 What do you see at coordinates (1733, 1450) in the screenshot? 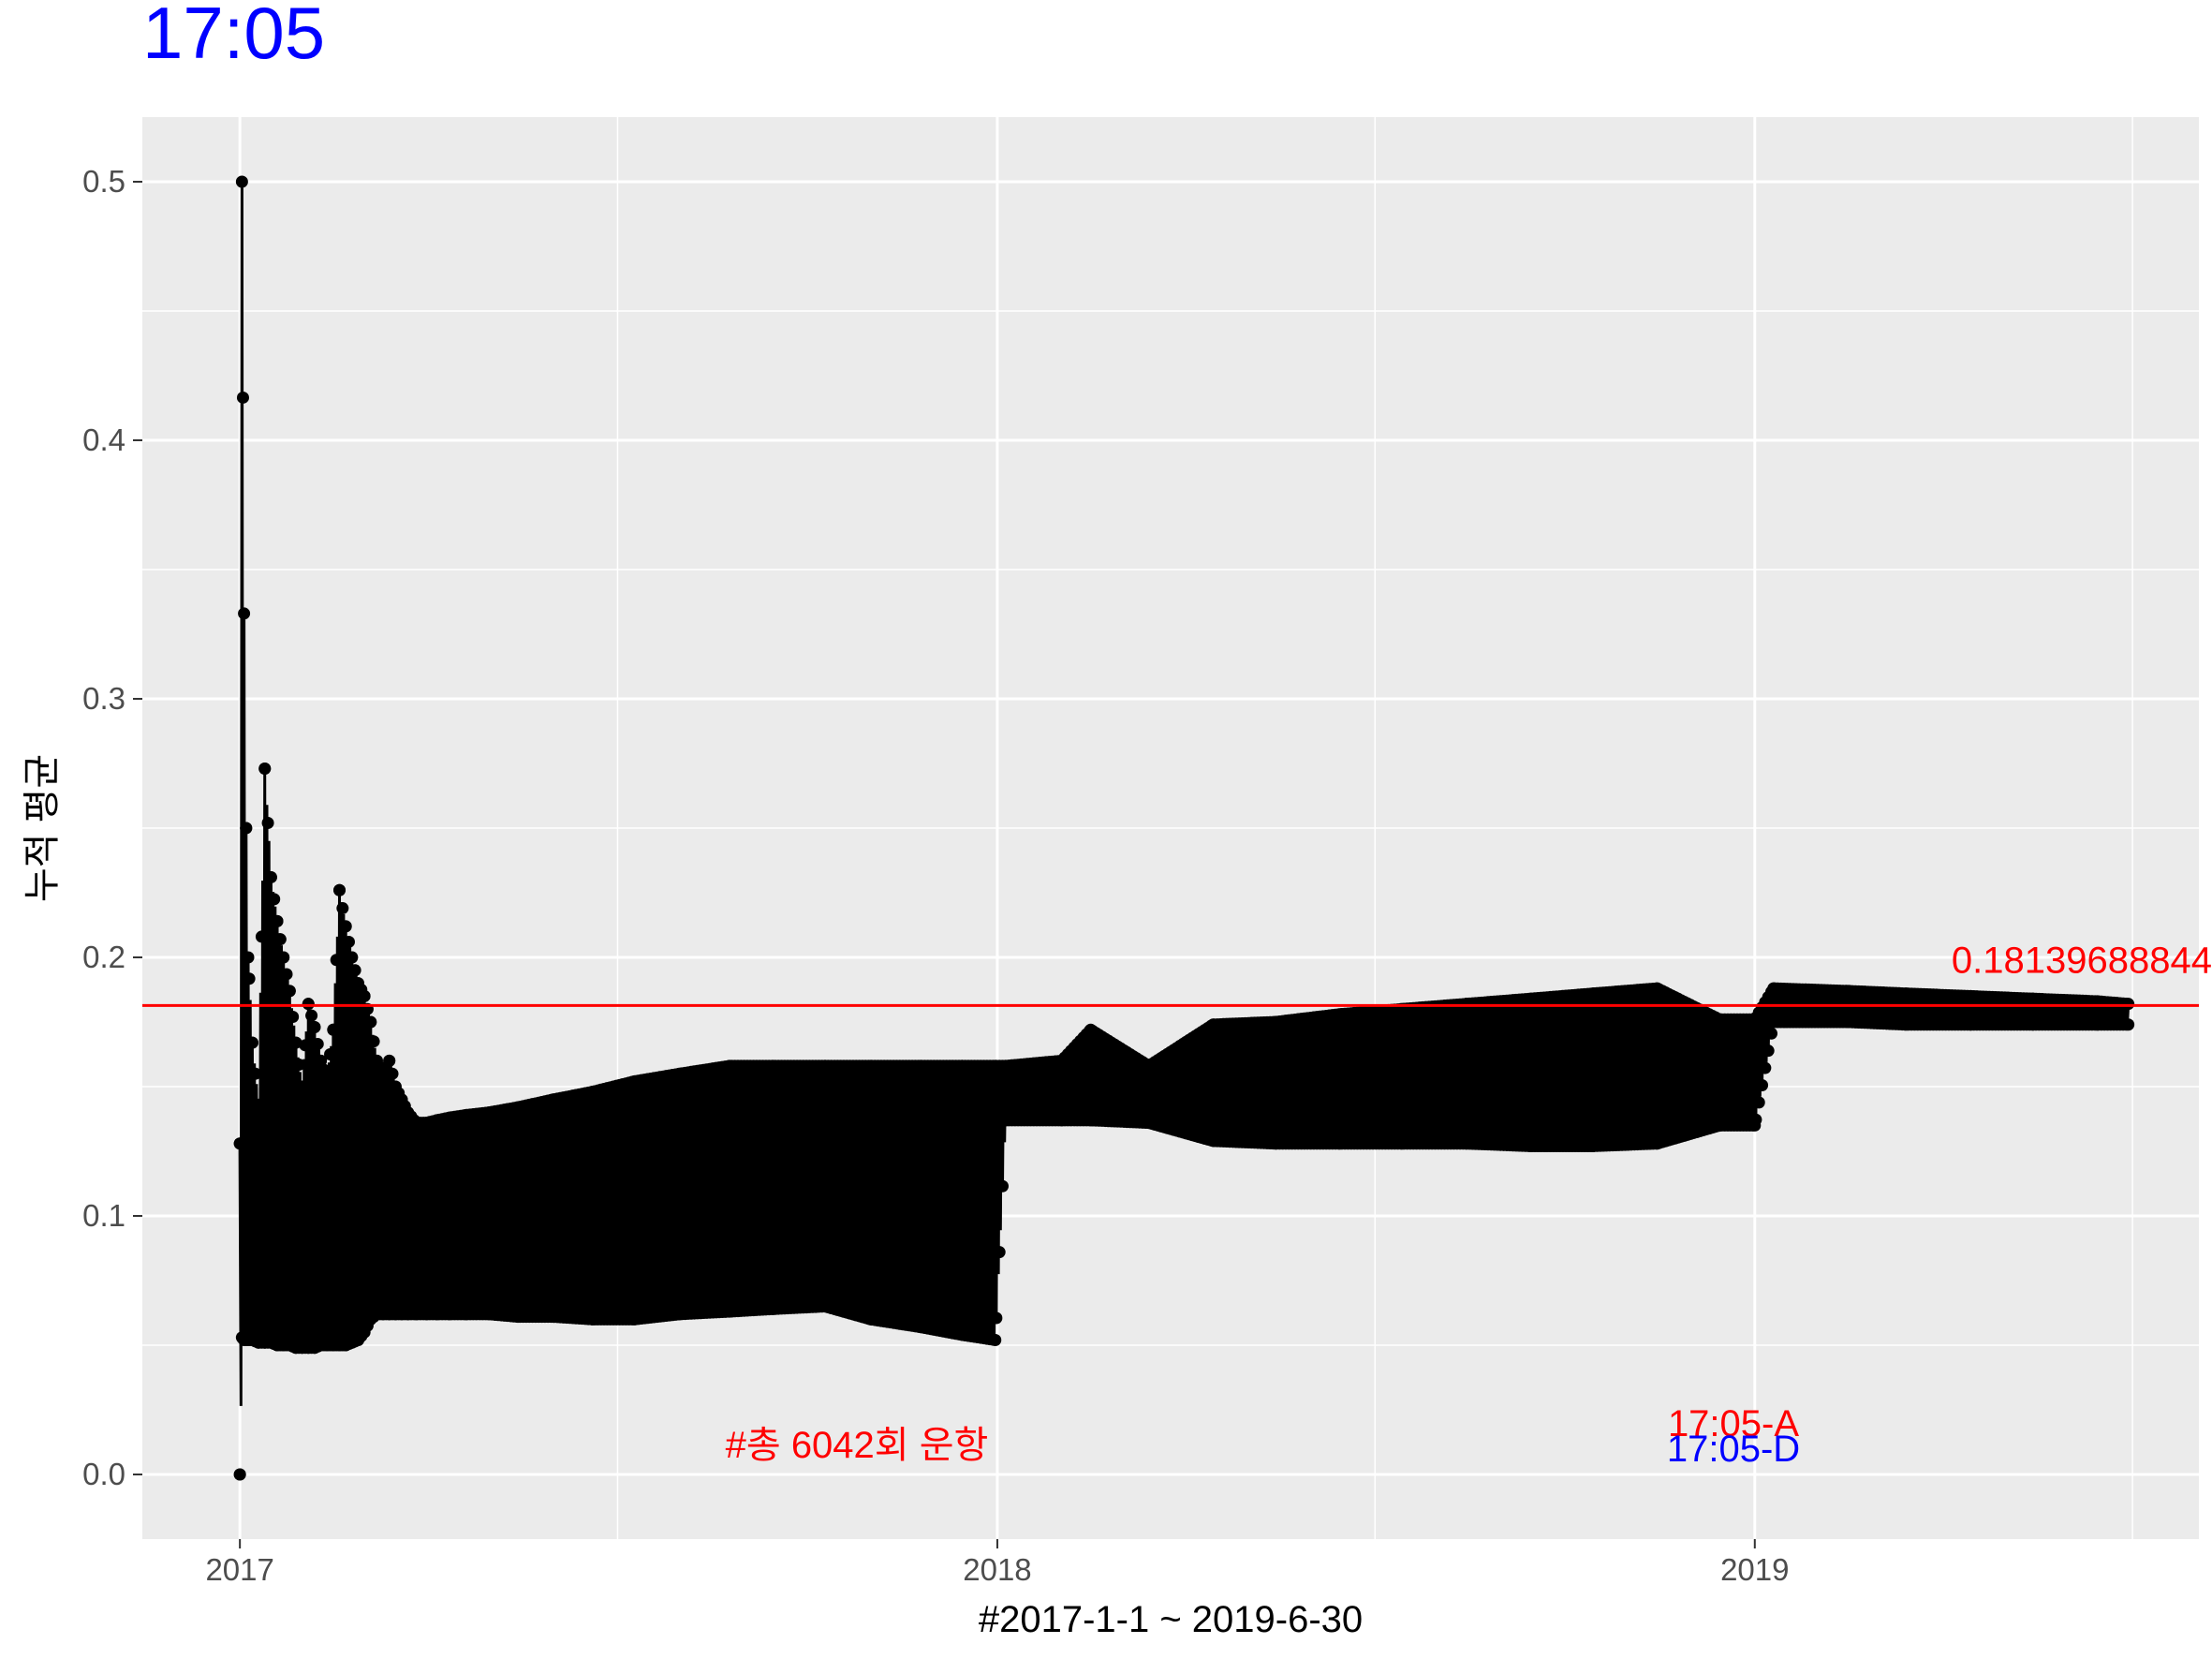
I see `series-d-annotation: 17:05-D` at bounding box center [1733, 1450].